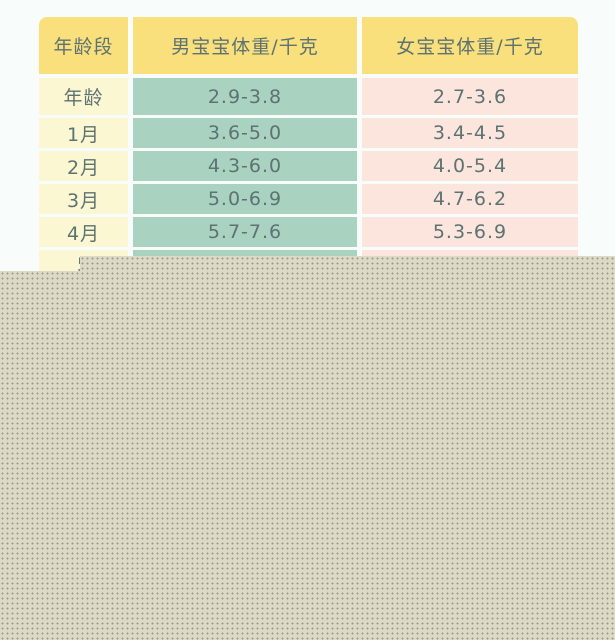  Describe the element at coordinates (245, 96) in the screenshot. I see `boy-weight-cell: 2.9-3.8` at that location.